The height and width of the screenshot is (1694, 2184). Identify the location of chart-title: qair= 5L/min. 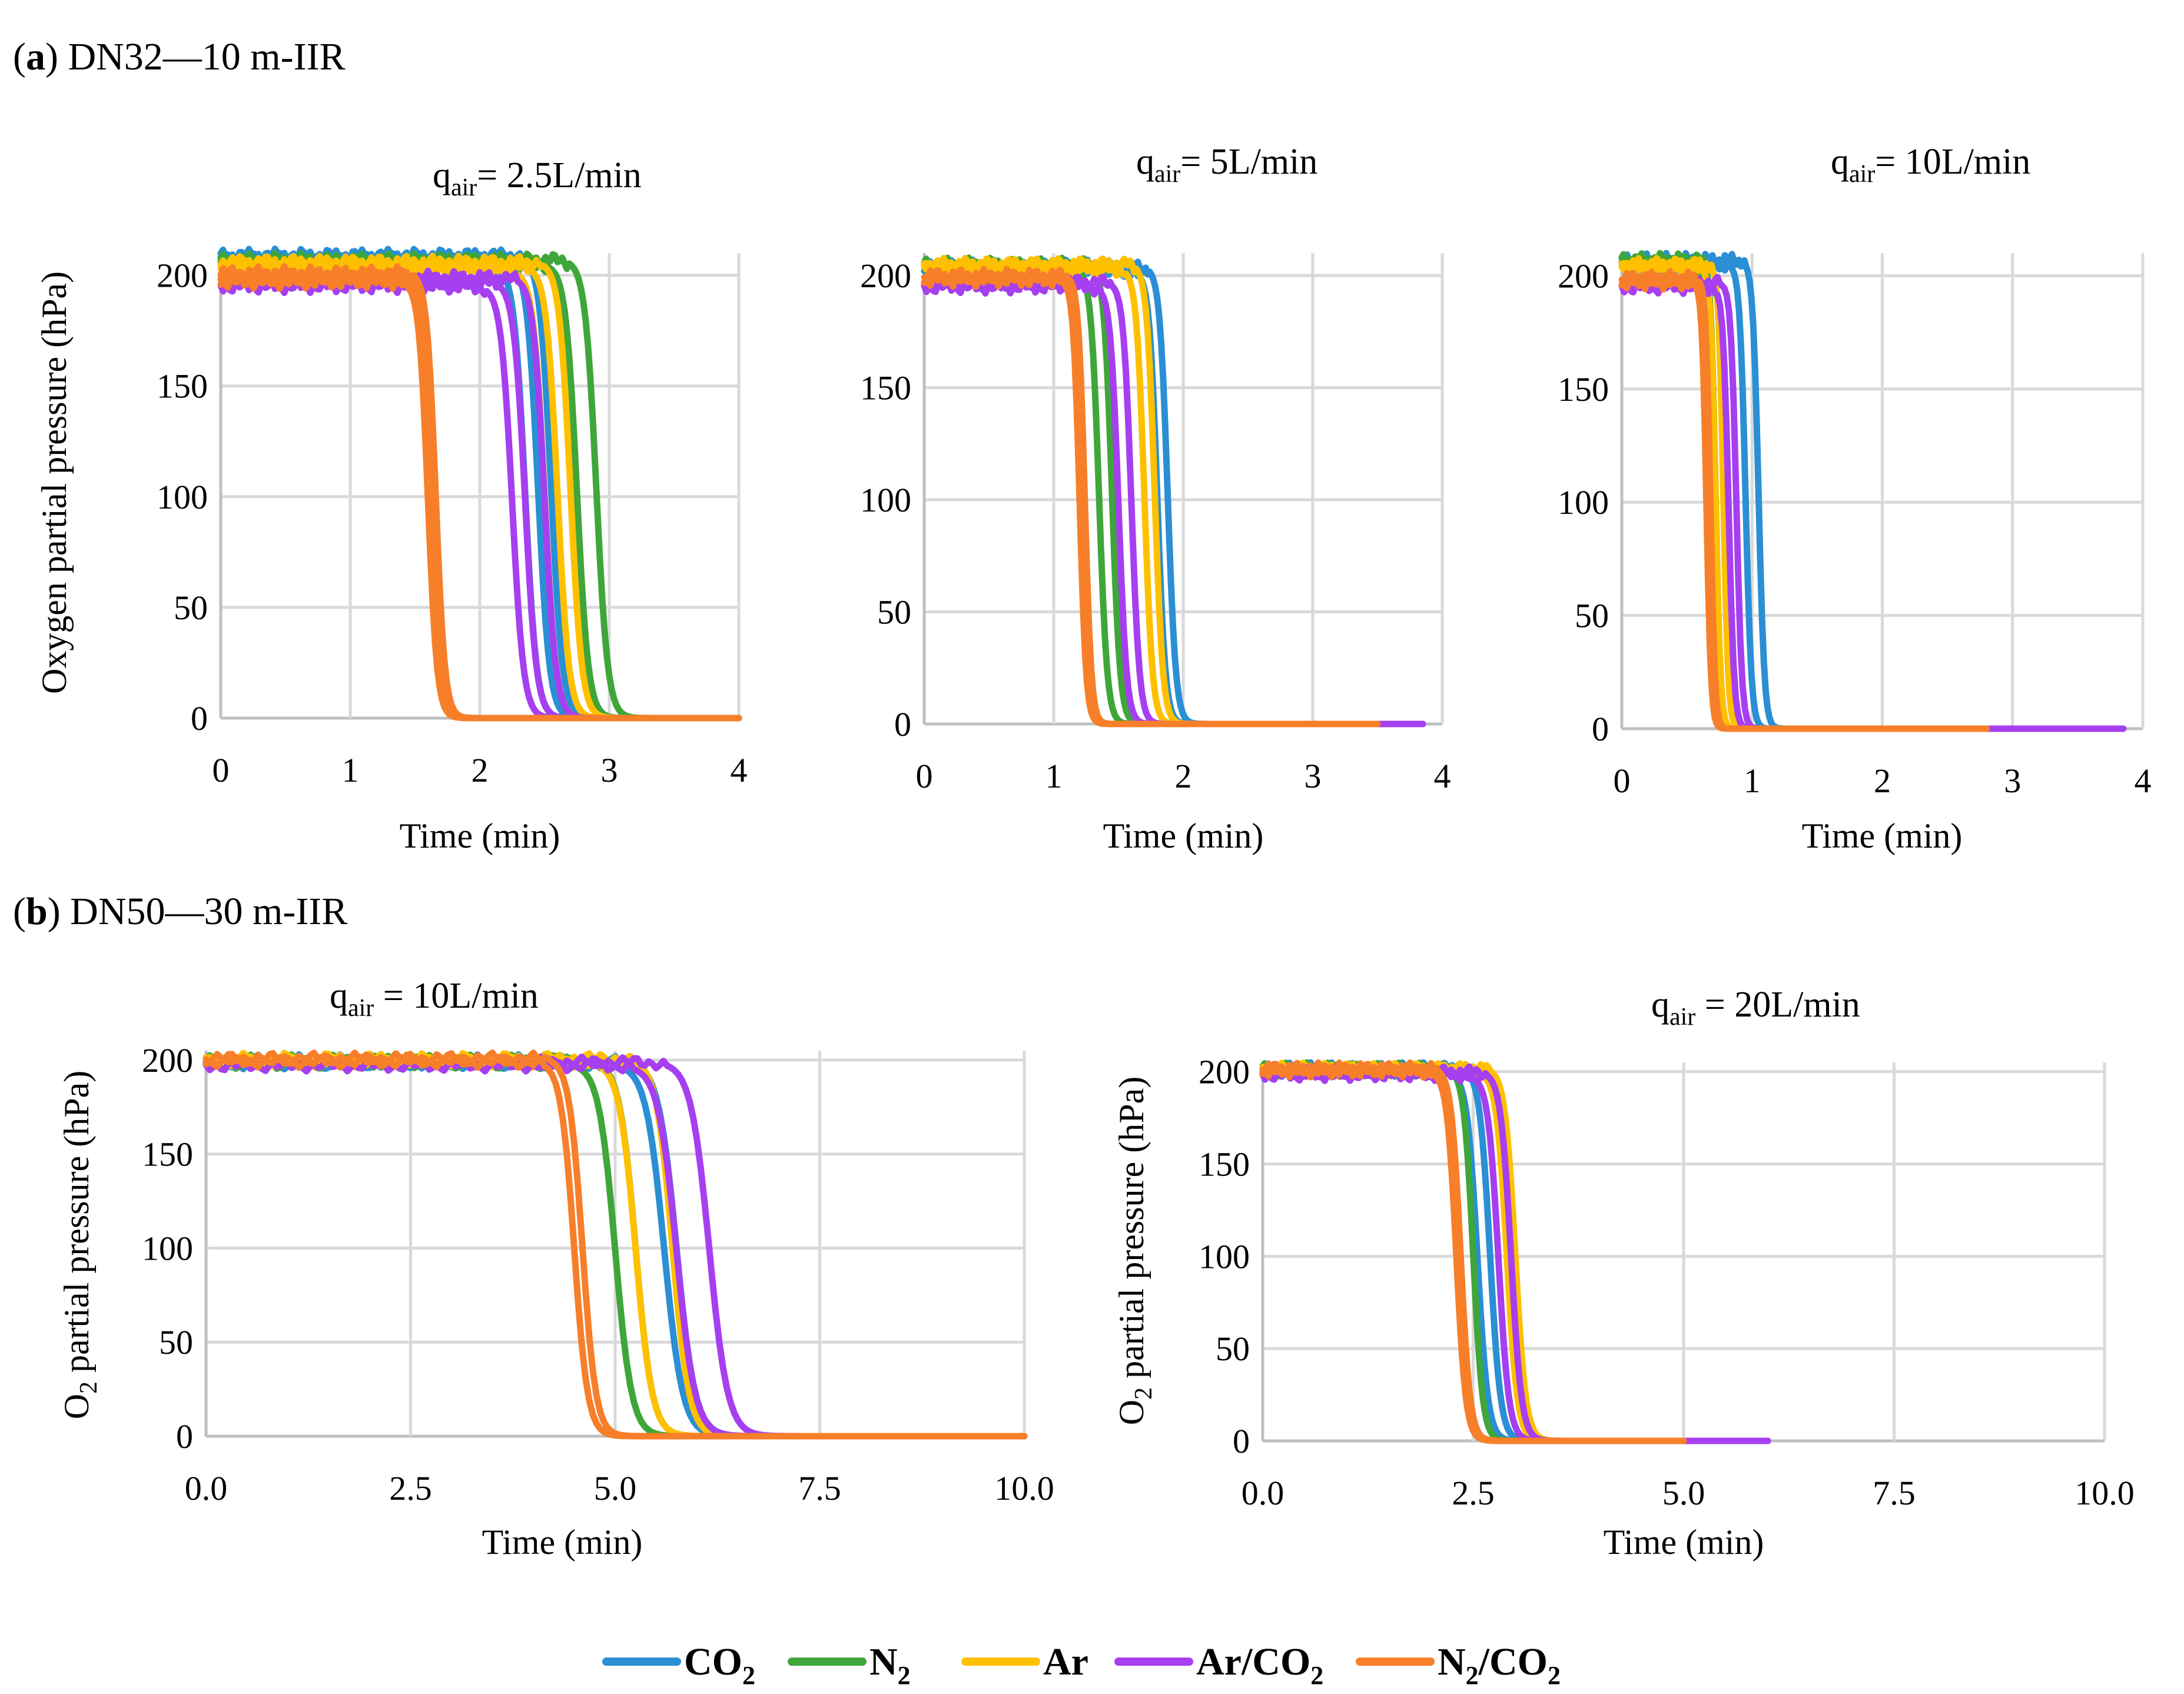
(1226, 165).